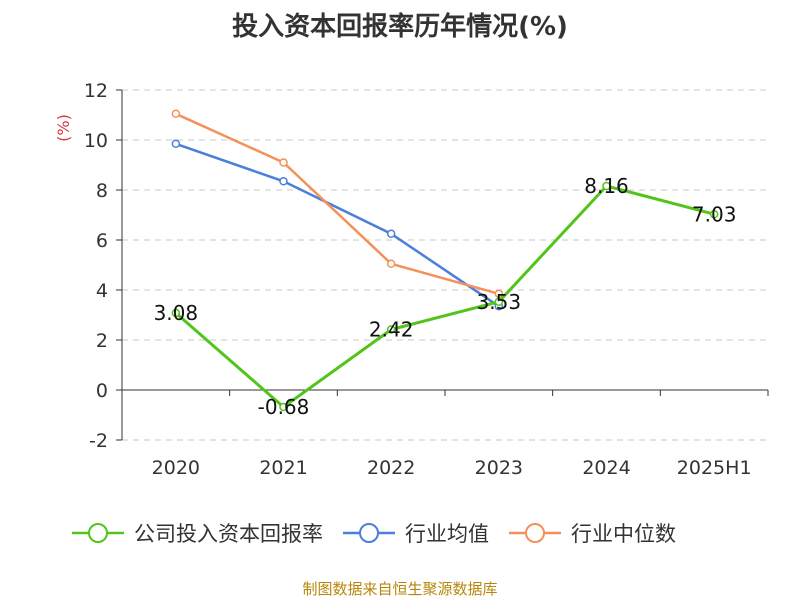  Describe the element at coordinates (102, 291) in the screenshot. I see `y-tick-label: 4` at that location.